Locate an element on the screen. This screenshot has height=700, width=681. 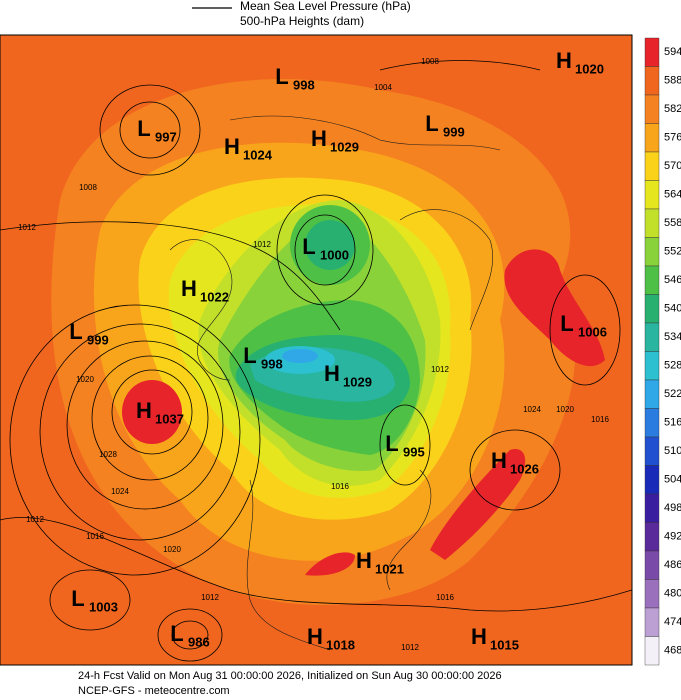
colorbar-label: 588 is located at coordinates (672, 81).